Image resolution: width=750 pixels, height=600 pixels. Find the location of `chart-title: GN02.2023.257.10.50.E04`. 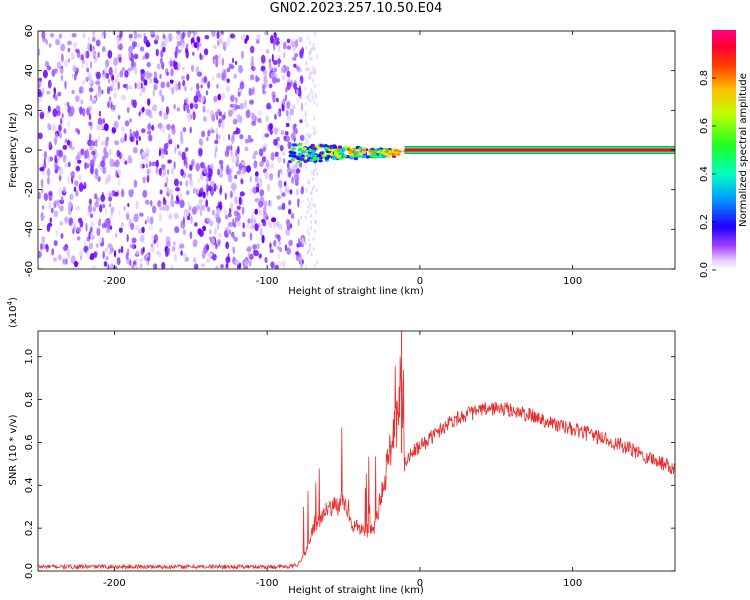

chart-title: GN02.2023.257.10.50.E04 is located at coordinates (356, 8).